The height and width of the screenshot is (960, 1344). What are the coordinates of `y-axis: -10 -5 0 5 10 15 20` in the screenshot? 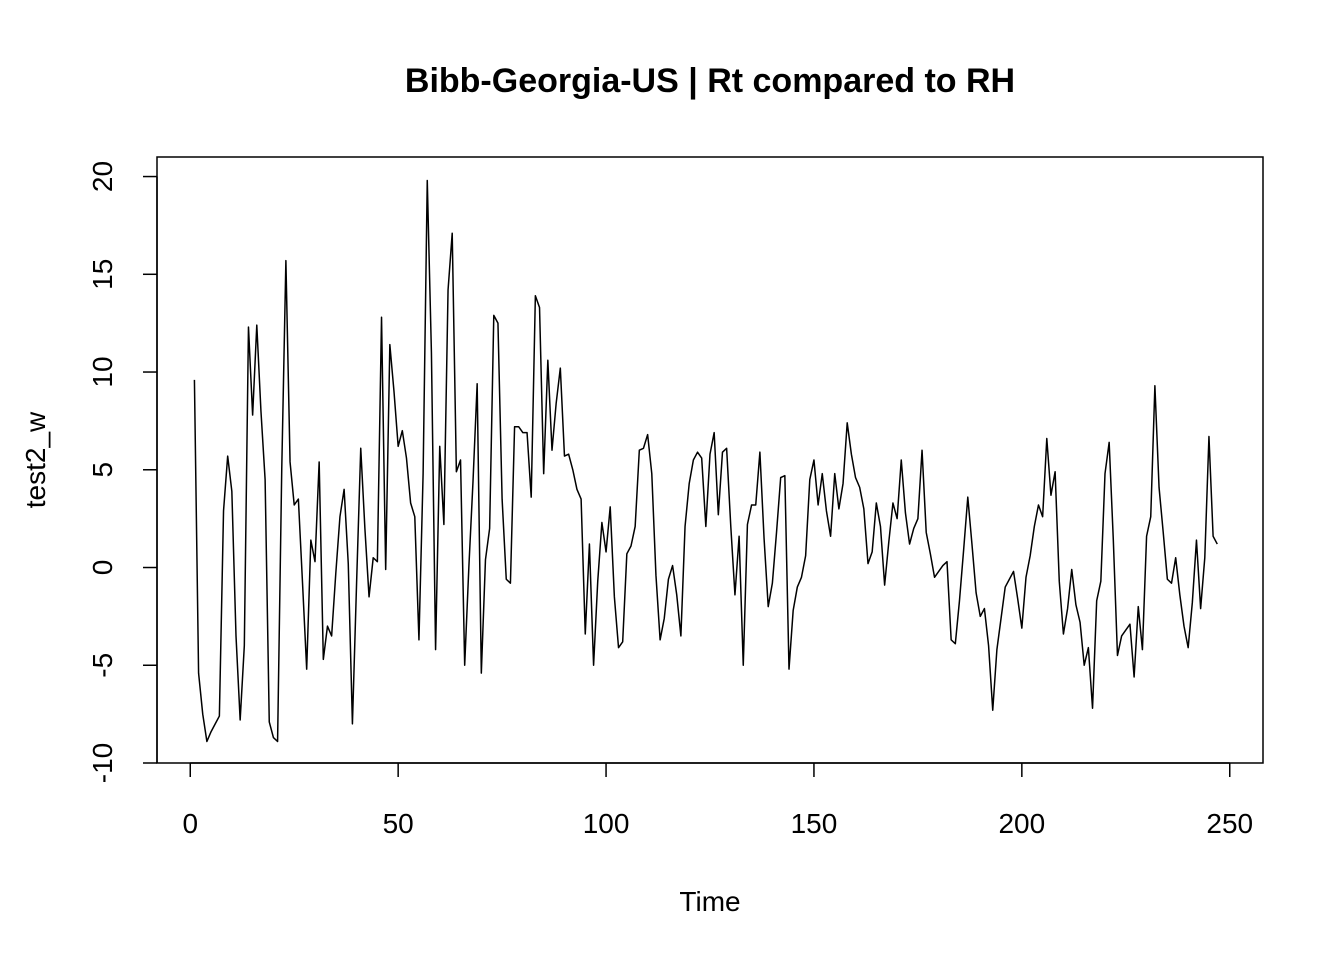 It's located at (122, 472).